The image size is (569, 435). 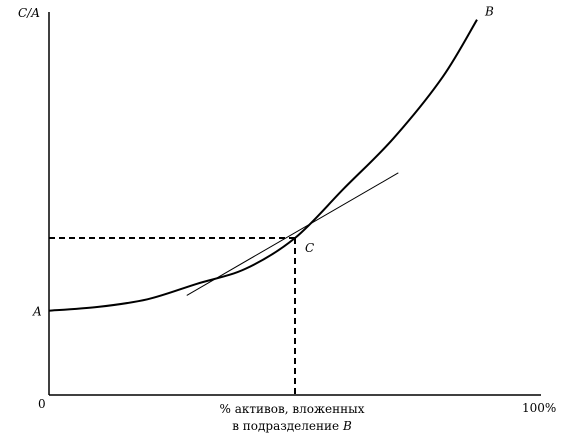 I want to click on origin-label: 0, so click(x=42, y=404).